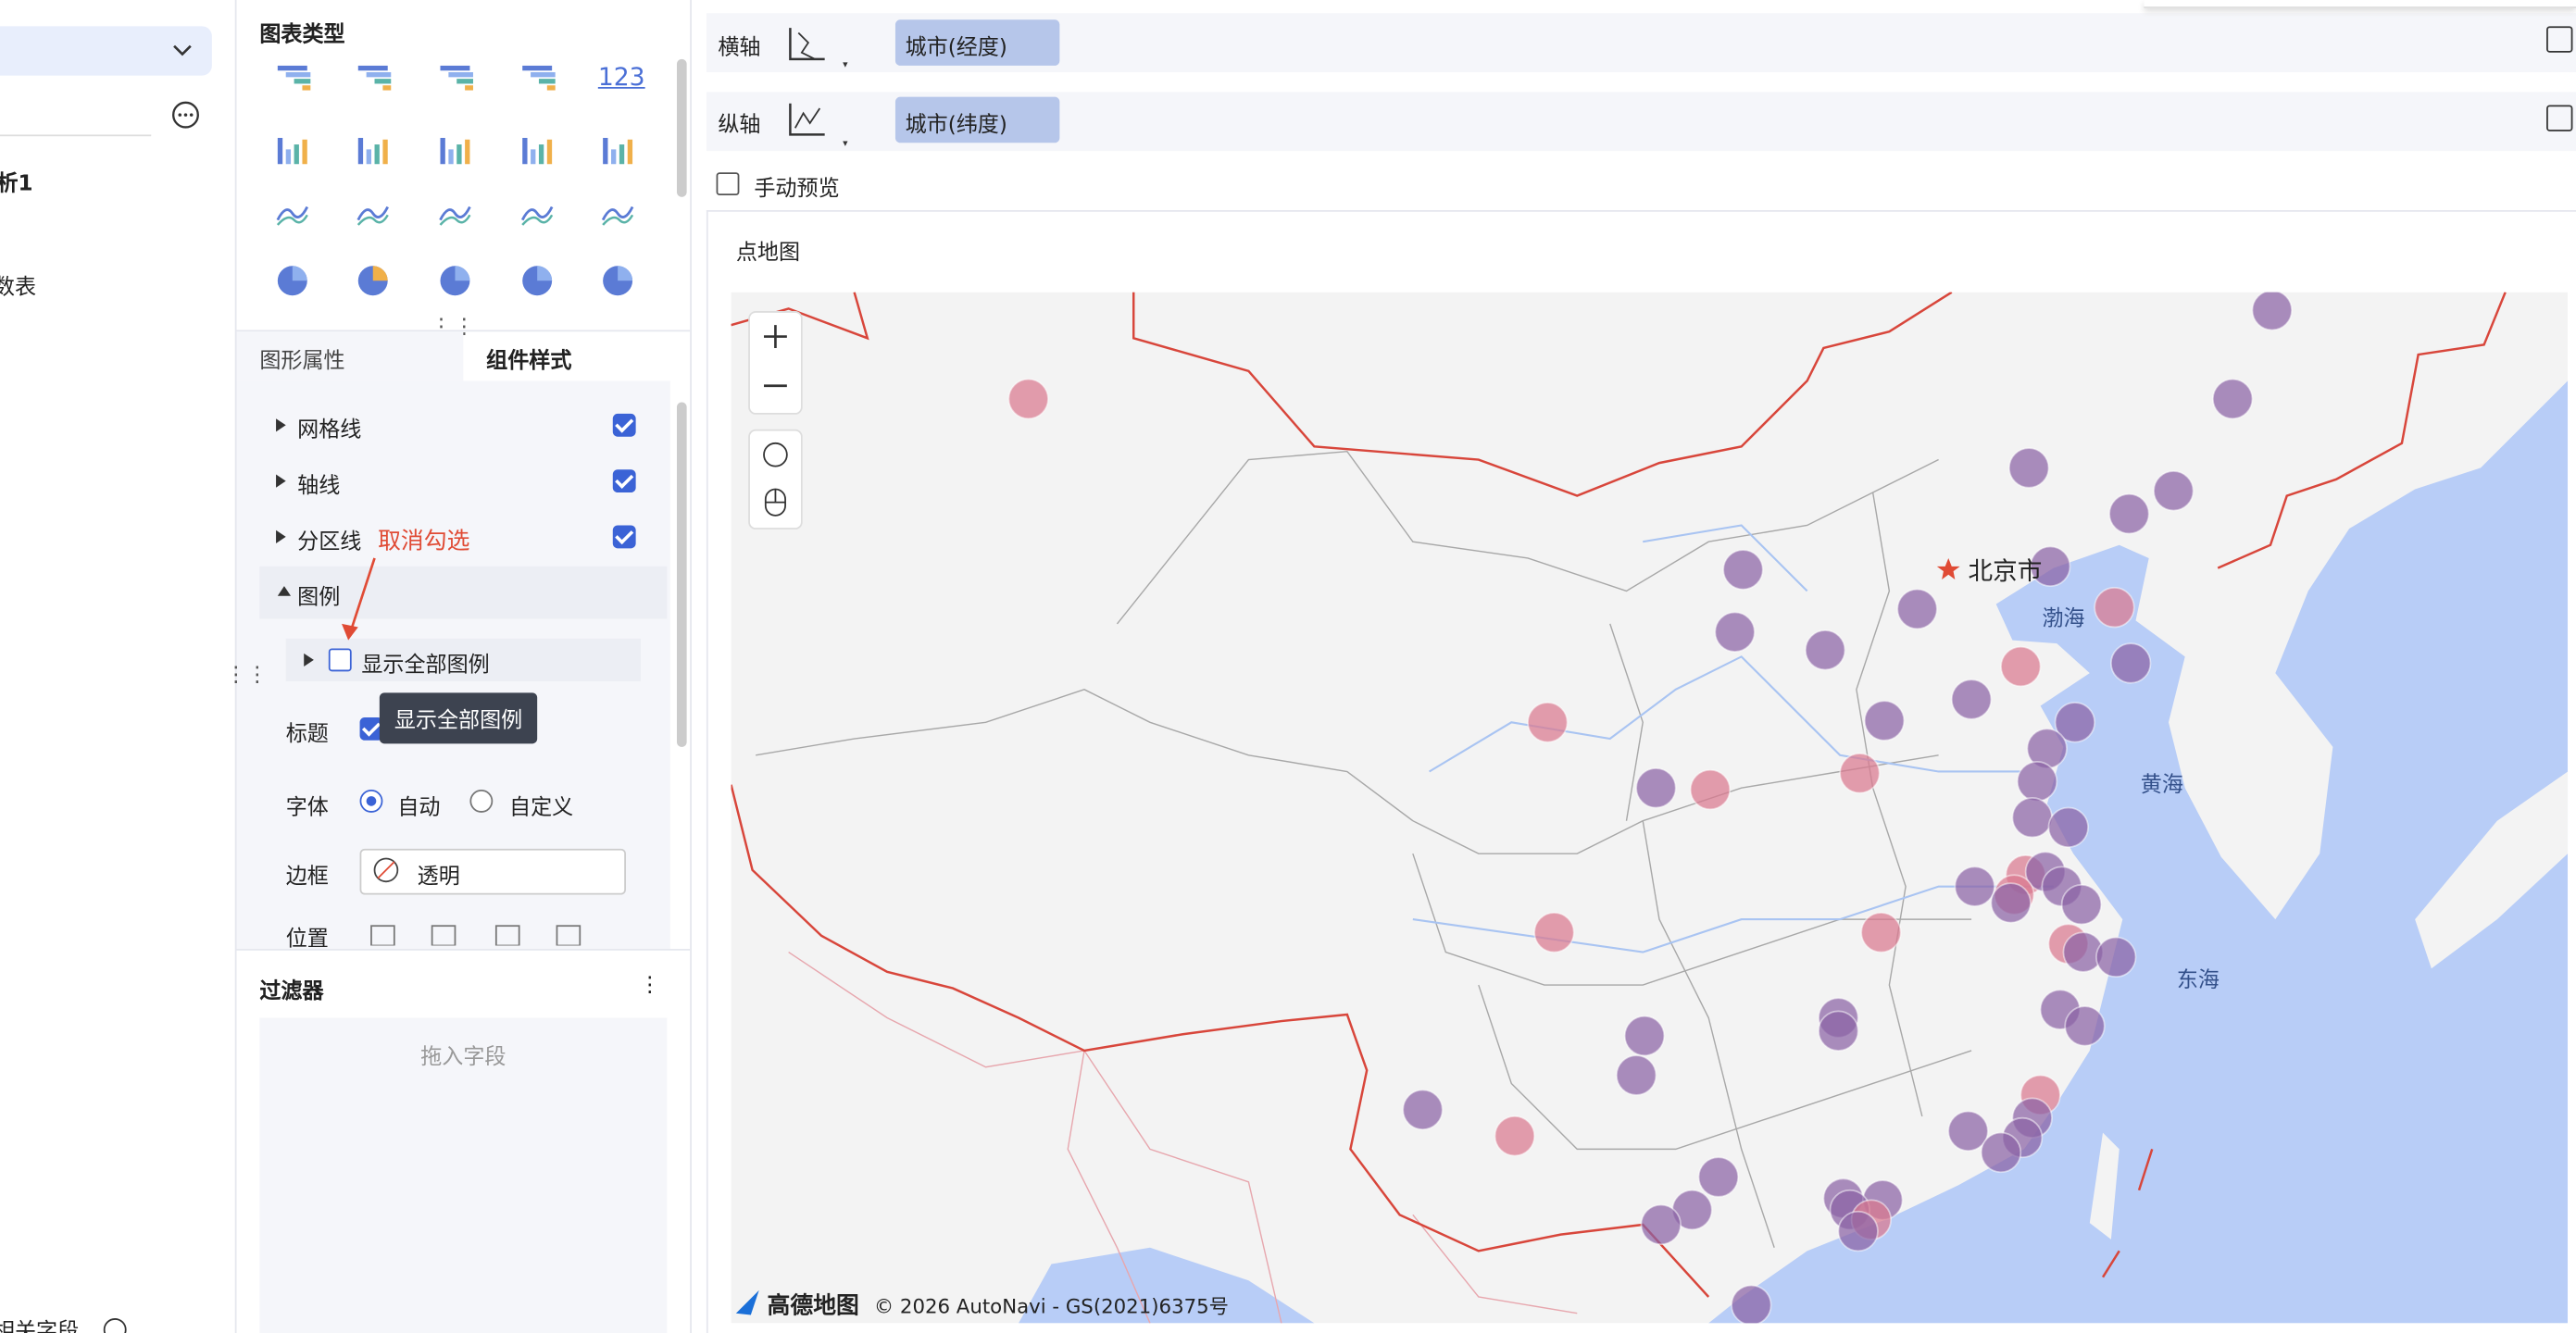  I want to click on tab-label: 组件样式, so click(529, 362).